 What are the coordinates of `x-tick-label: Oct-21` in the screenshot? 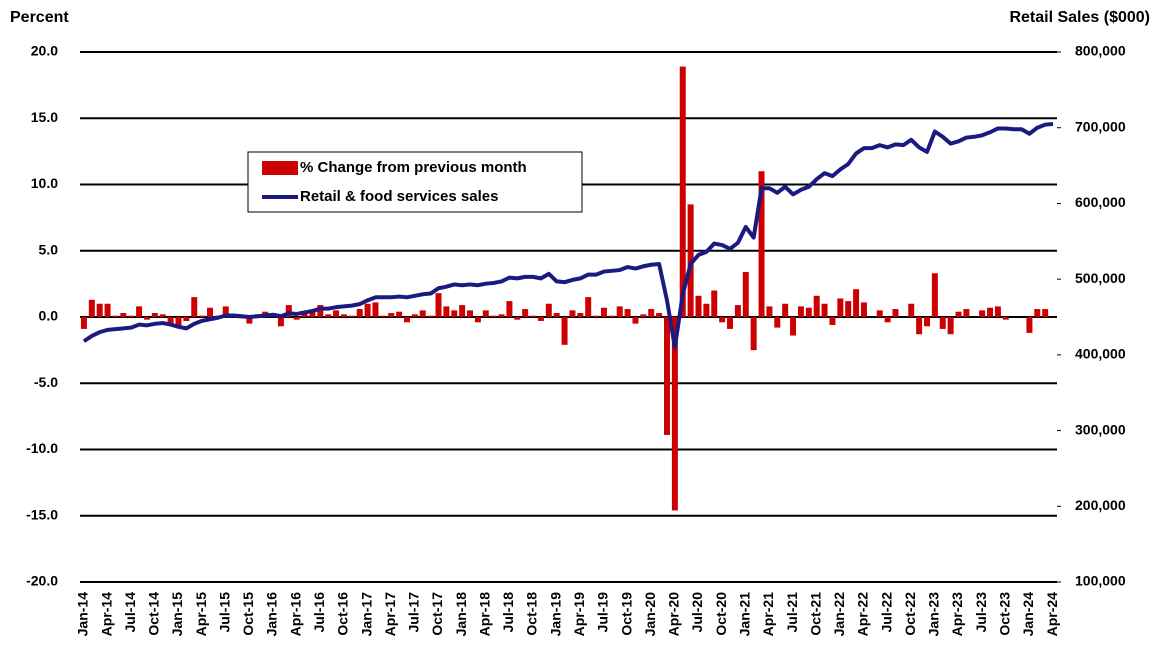 It's located at (815, 614).